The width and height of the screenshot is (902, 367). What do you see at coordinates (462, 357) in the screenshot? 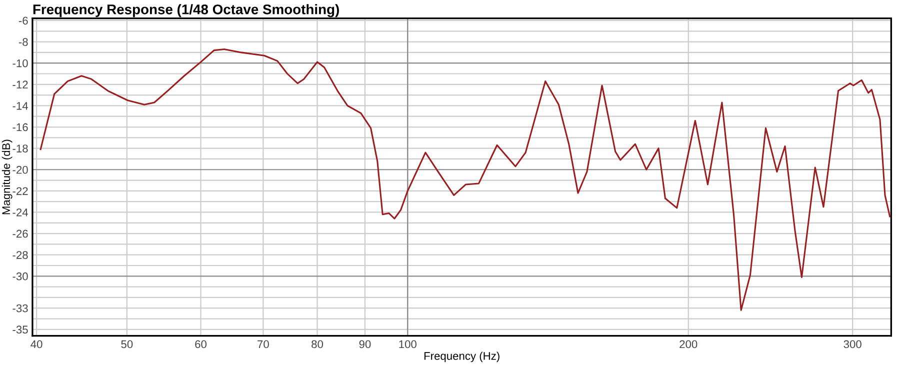
I see `x-axis-title: Frequency (Hz)` at bounding box center [462, 357].